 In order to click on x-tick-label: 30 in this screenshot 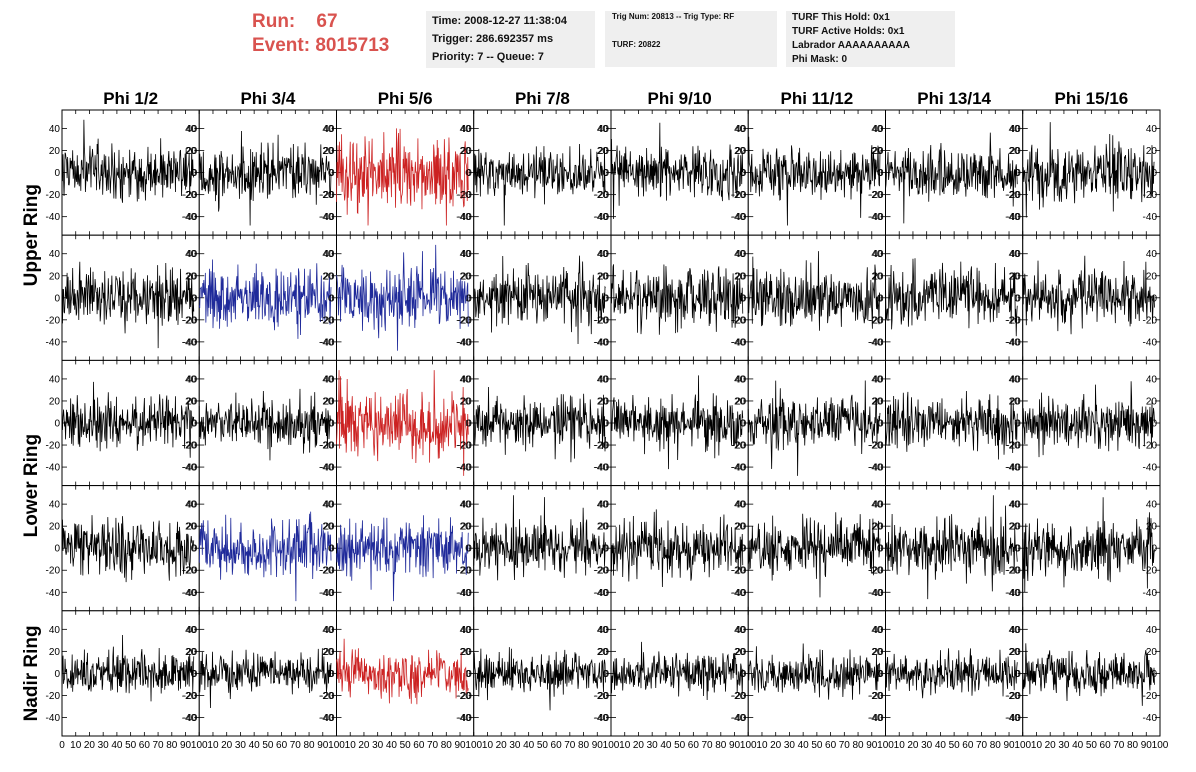, I will do `click(104, 745)`.